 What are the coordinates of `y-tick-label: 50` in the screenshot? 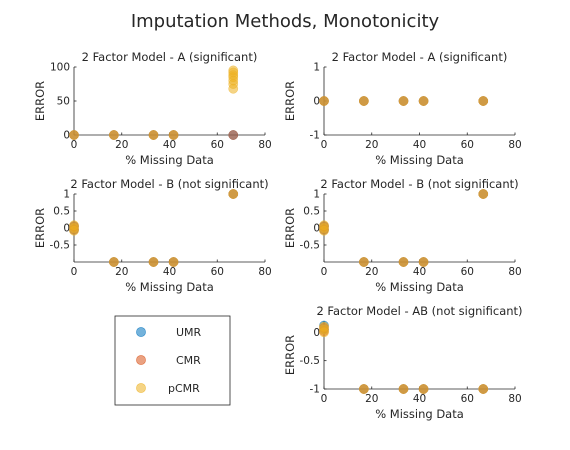 It's located at (63, 102).